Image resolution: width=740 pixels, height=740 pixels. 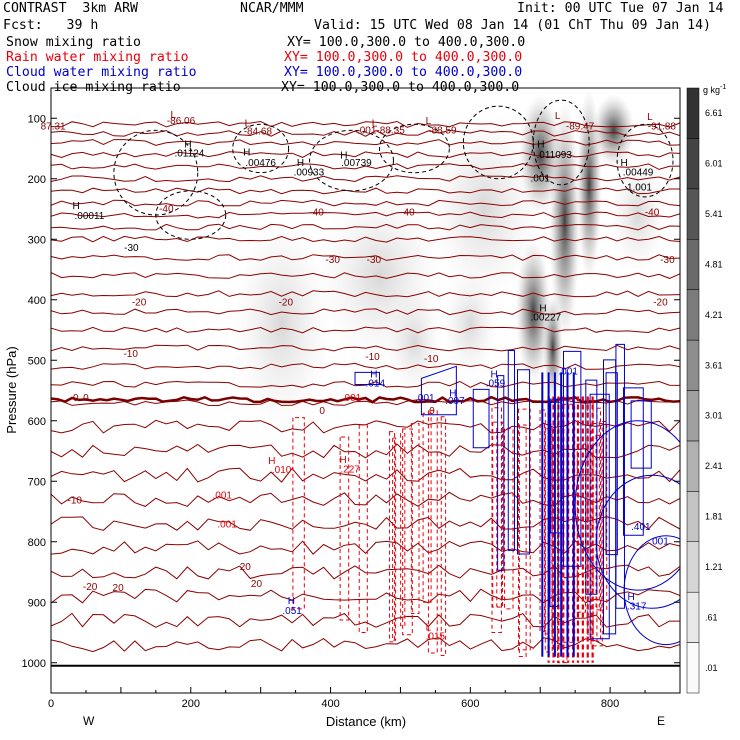 What do you see at coordinates (429, 627) in the screenshot?
I see `contour-label-75: L` at bounding box center [429, 627].